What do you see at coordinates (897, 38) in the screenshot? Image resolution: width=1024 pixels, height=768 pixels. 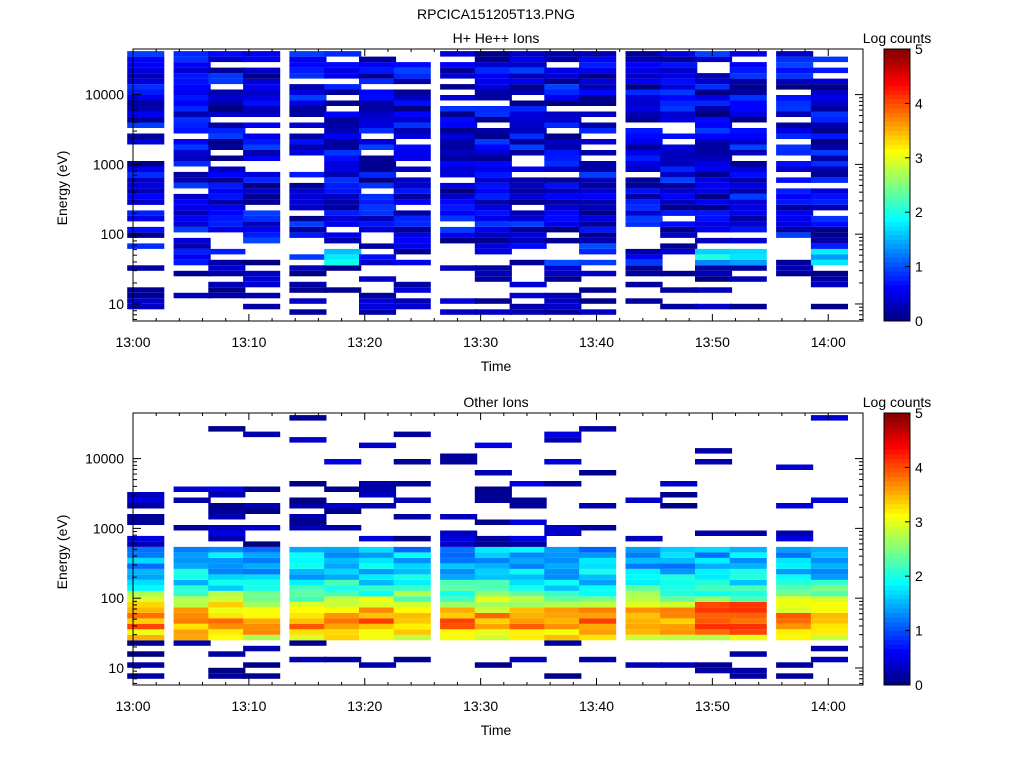 I see `panel0-colorbar-label: Log counts` at bounding box center [897, 38].